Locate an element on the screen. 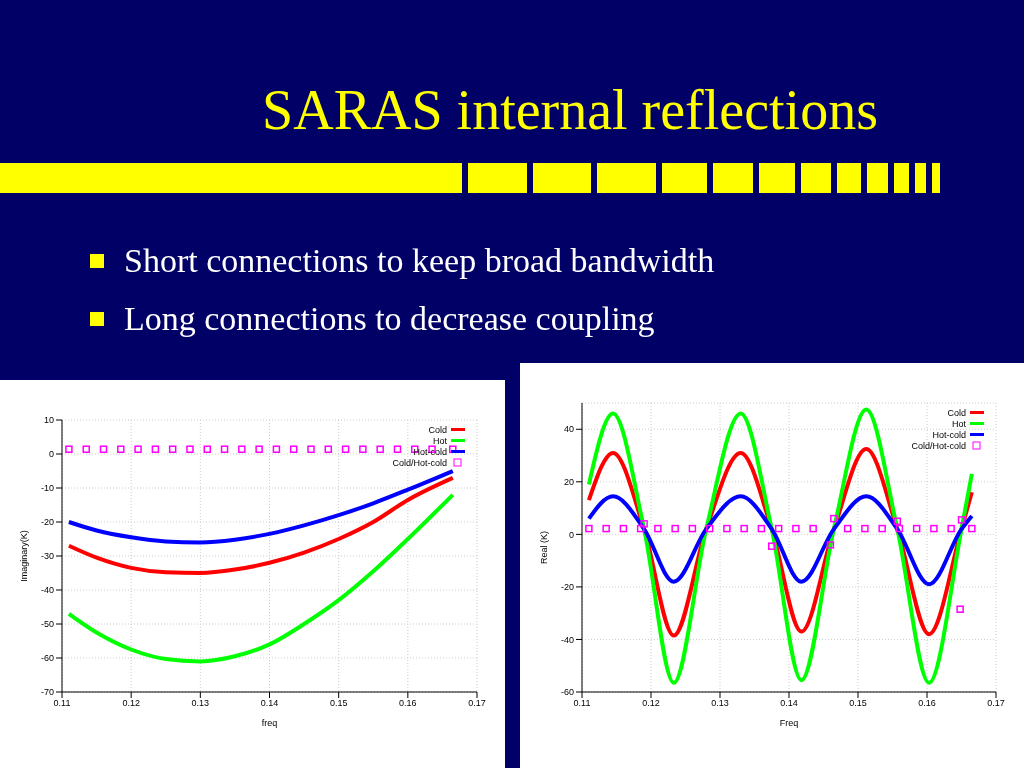  x-axis-title: freq is located at coordinates (269, 723).